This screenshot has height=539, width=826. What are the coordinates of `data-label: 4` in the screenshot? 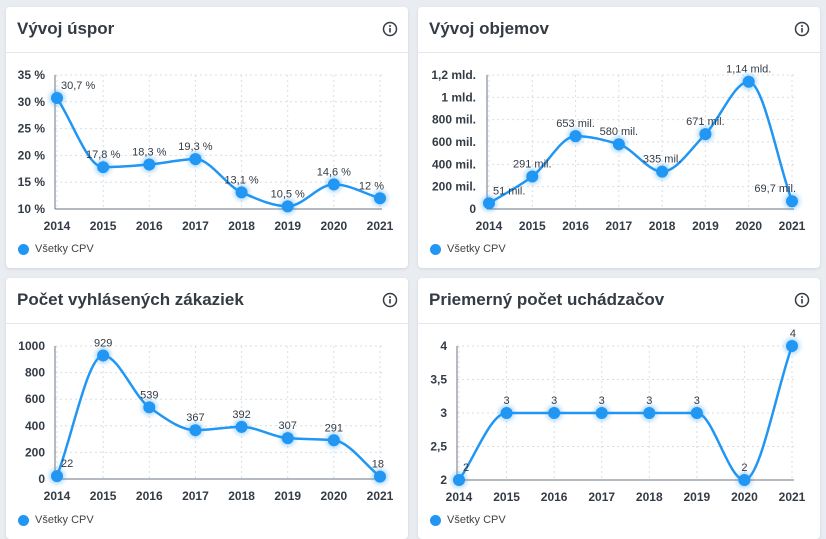 It's located at (793, 334).